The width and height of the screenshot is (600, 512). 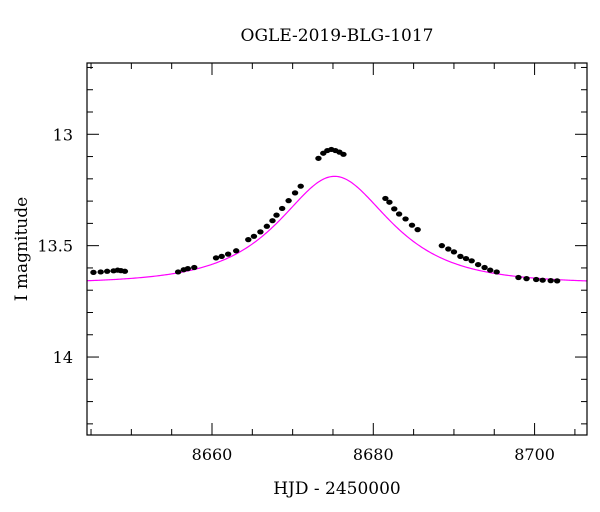 I want to click on y-axis-label: I magnitude, so click(x=22, y=249).